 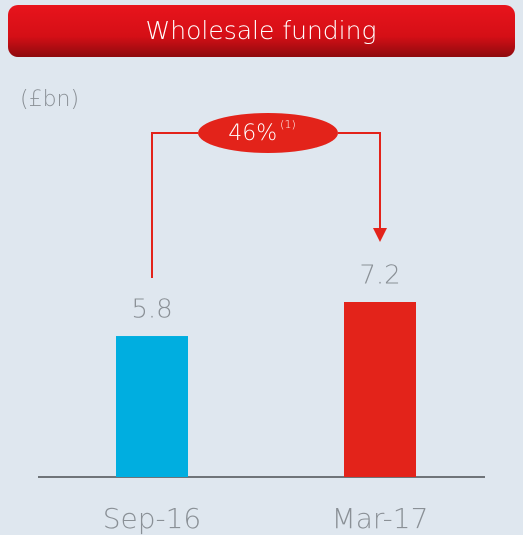 I want to click on unit-label: (£bn), so click(x=49, y=99).